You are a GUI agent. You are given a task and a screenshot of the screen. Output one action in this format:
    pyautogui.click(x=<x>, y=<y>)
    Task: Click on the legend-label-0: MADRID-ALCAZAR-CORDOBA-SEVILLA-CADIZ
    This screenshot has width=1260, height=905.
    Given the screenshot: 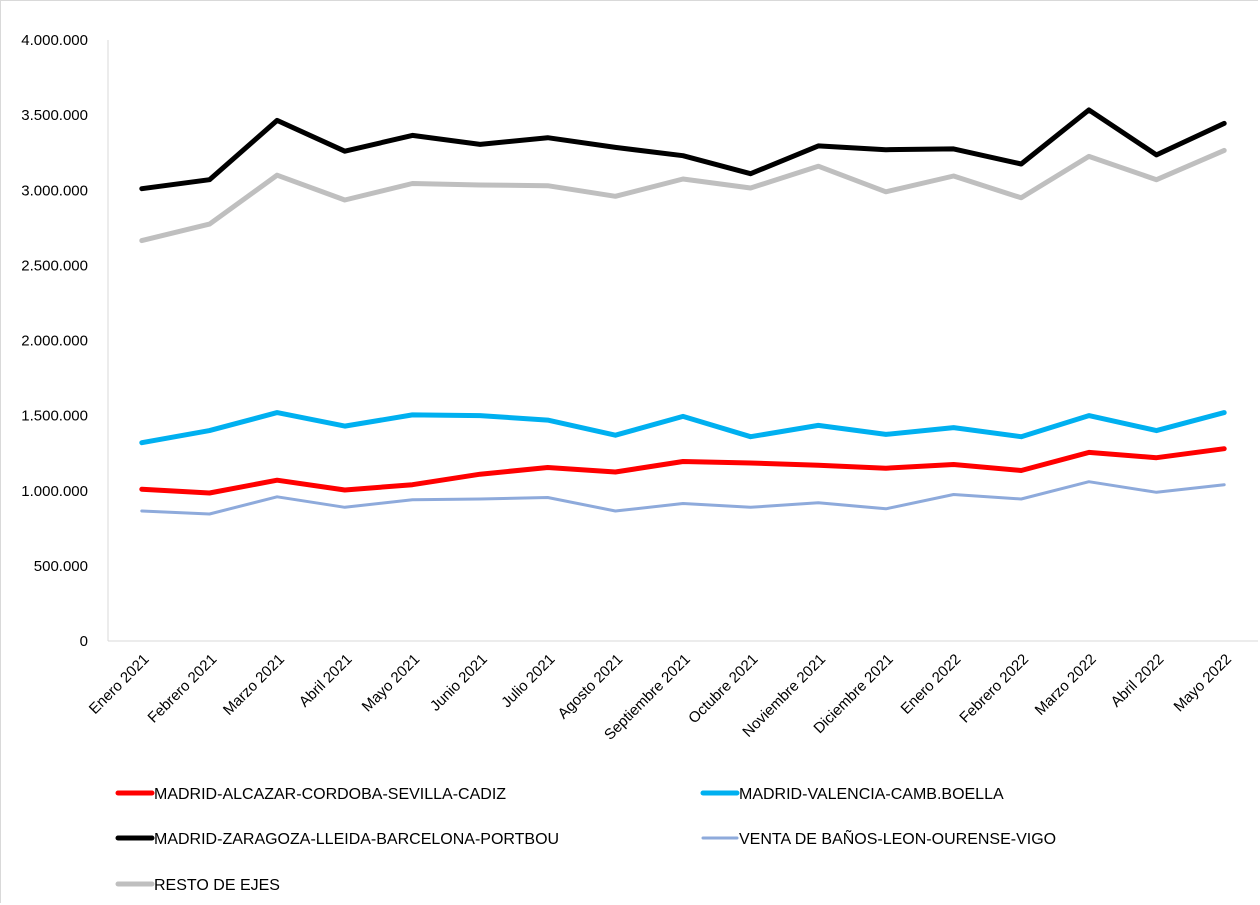 What is the action you would take?
    pyautogui.click(x=330, y=794)
    